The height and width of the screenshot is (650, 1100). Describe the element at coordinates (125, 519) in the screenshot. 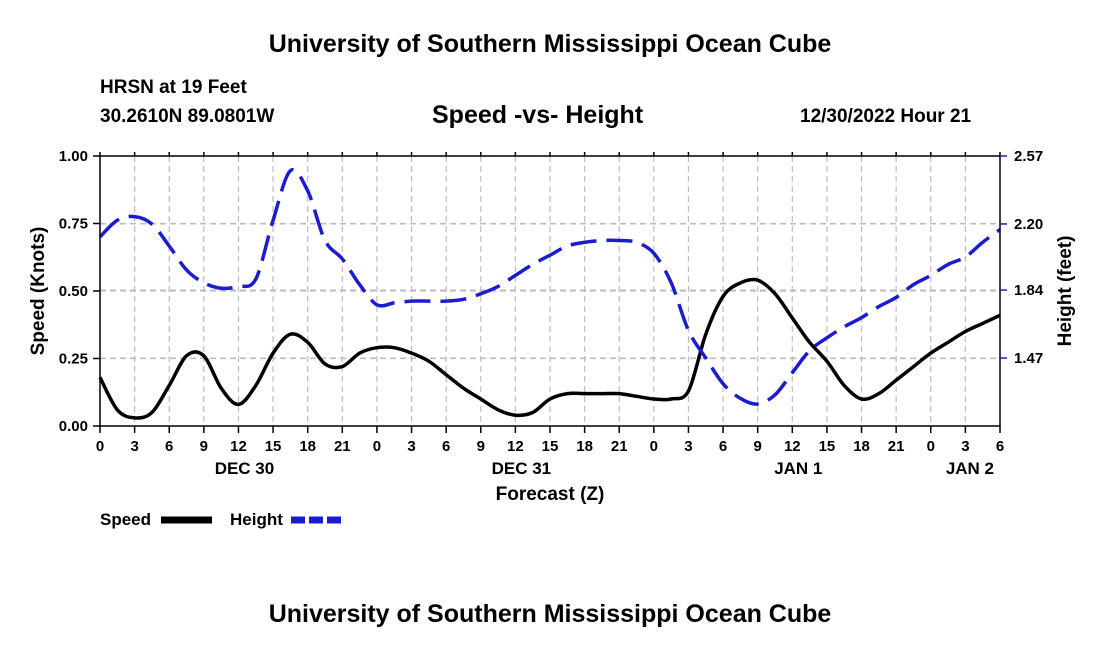

I see `legend-label-speed: Speed` at that location.